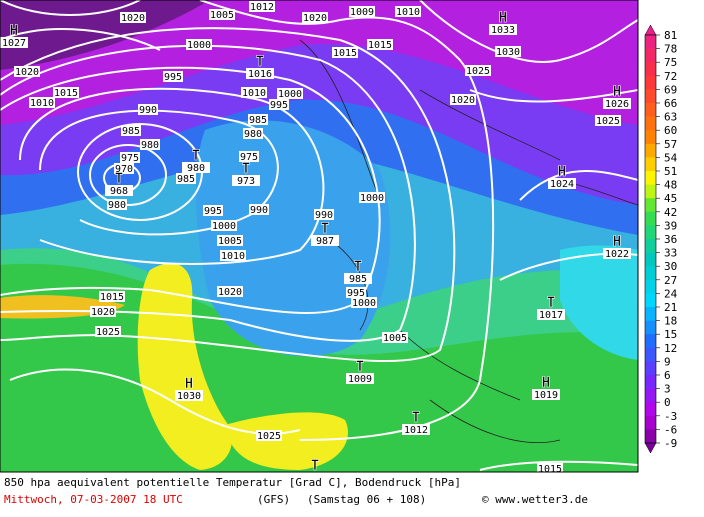  Describe the element at coordinates (670, 198) in the screenshot. I see `colorbar-label: 45` at that location.